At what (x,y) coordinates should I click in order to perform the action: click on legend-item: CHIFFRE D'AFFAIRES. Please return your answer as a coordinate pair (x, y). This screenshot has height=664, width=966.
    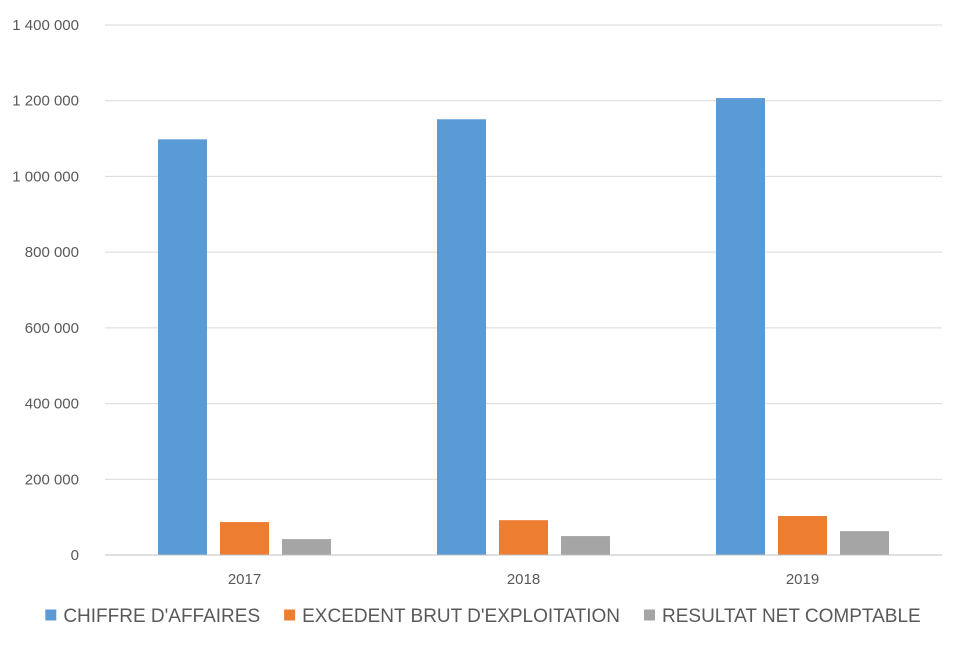
    Looking at the image, I should click on (152, 616).